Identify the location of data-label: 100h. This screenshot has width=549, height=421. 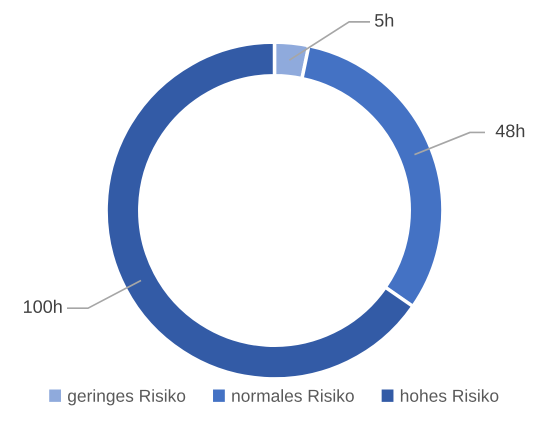
(43, 307).